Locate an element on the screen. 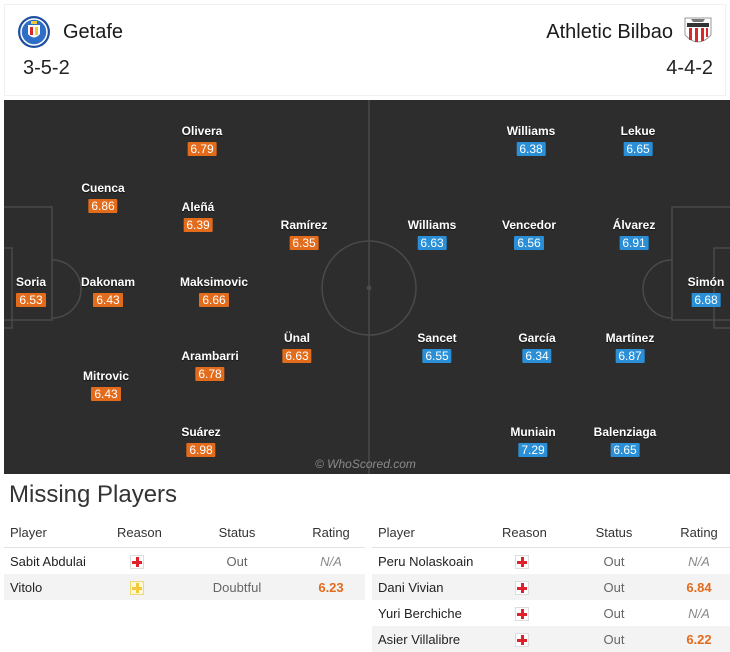 The width and height of the screenshot is (730, 652). home-player: Ramírez 6.35 is located at coordinates (304, 235).